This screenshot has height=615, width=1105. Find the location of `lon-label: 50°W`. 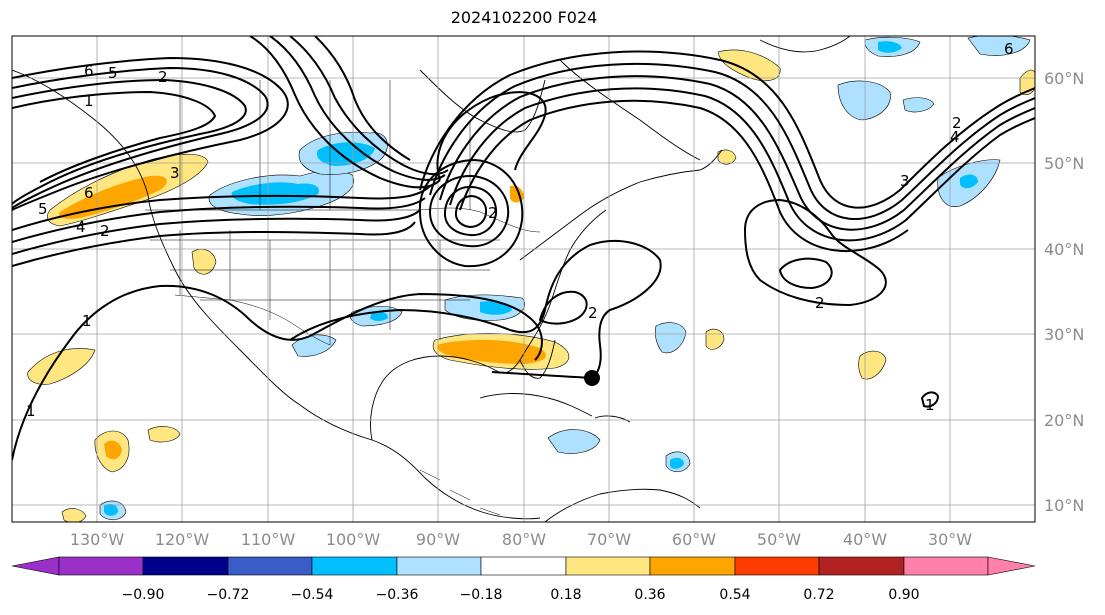

lon-label: 50°W is located at coordinates (779, 539).